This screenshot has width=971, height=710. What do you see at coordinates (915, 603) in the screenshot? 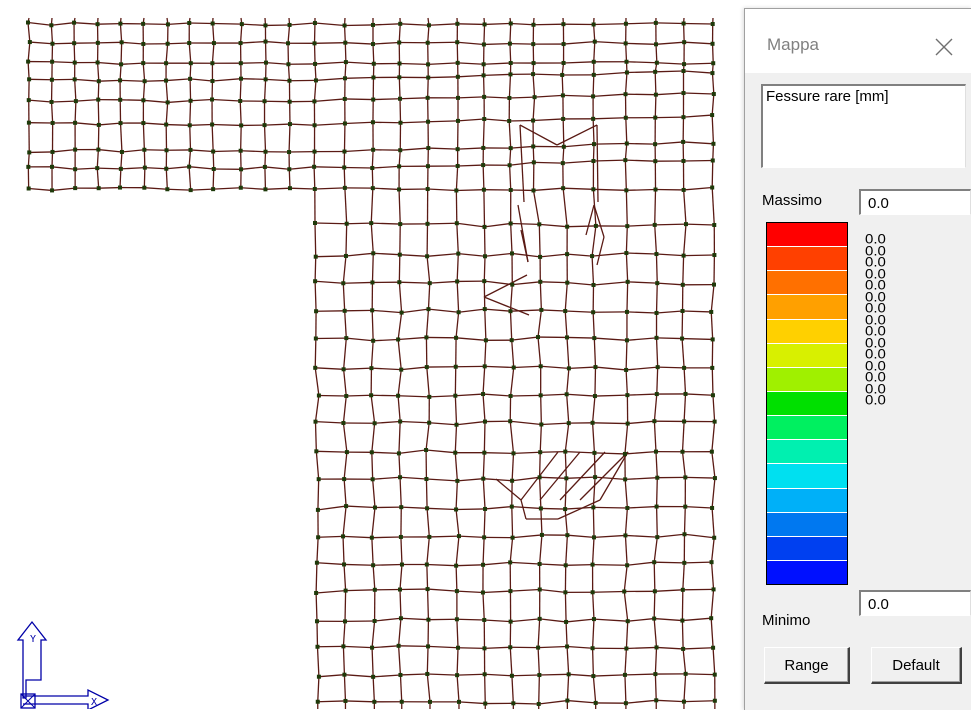
I see `min-value-field` at bounding box center [915, 603].